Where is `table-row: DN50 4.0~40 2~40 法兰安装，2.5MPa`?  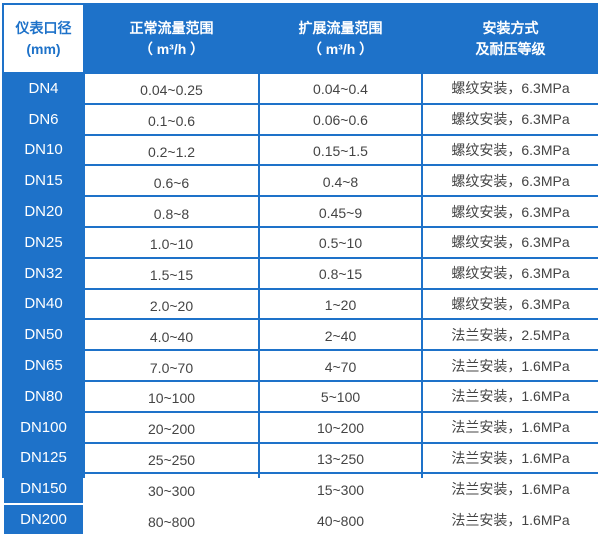 table-row: DN50 4.0~40 2~40 法兰安装，2.5MPa is located at coordinates (301, 335).